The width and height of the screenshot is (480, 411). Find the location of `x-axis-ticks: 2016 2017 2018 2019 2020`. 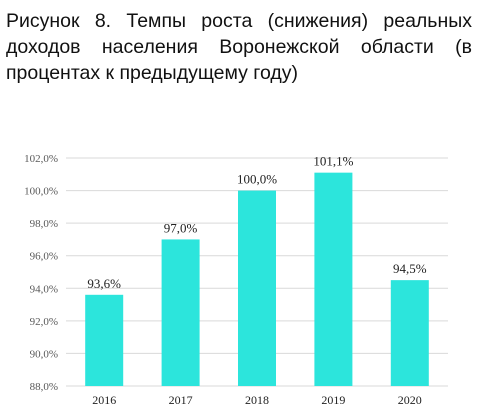

x-axis-ticks: 2016 2017 2018 2019 2020 is located at coordinates (257, 400).